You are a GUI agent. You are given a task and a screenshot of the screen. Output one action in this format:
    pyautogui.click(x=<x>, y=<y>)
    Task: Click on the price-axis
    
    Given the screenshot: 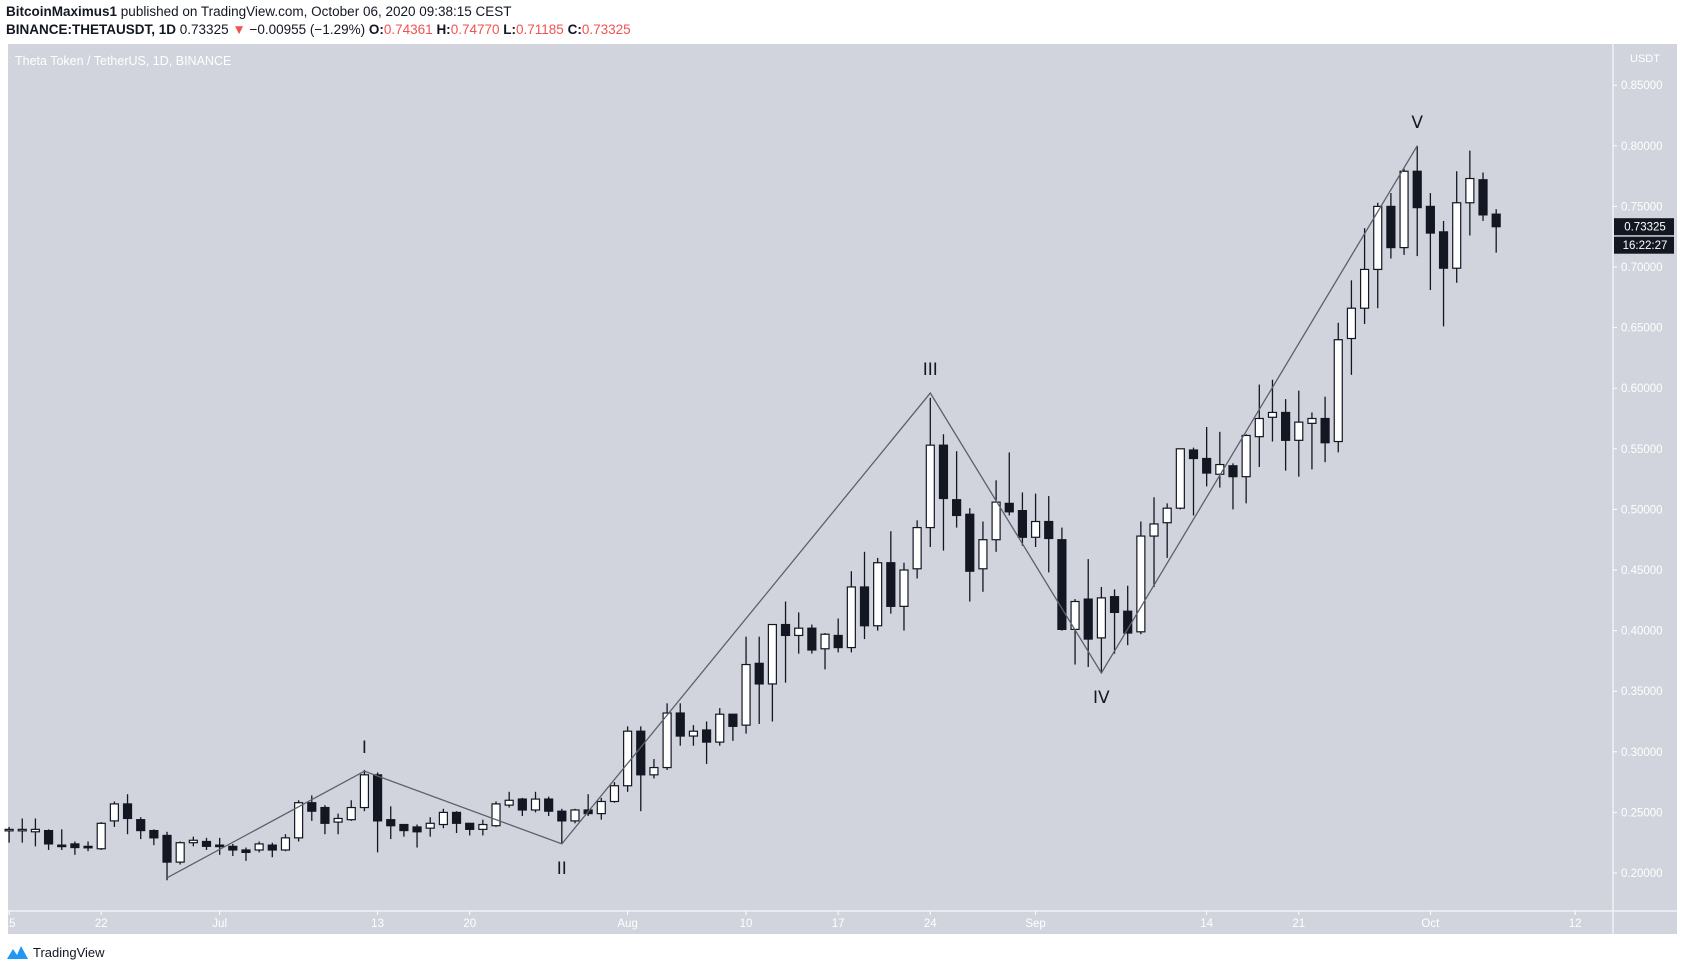 What is the action you would take?
    pyautogui.click(x=1645, y=489)
    